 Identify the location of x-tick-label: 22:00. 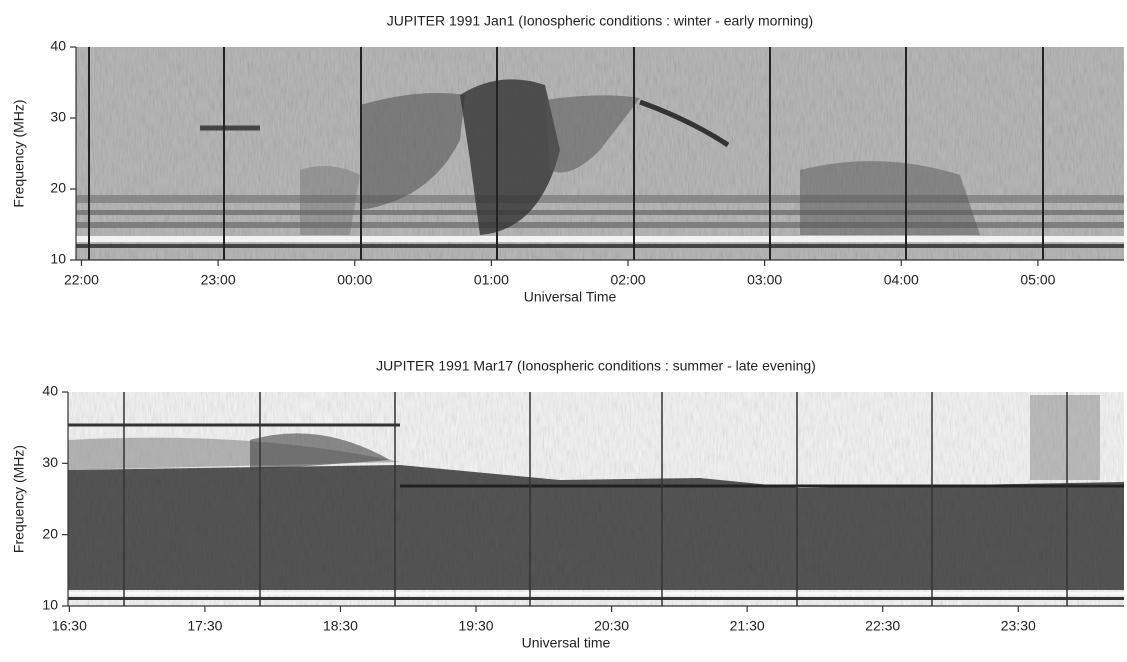
(81, 280).